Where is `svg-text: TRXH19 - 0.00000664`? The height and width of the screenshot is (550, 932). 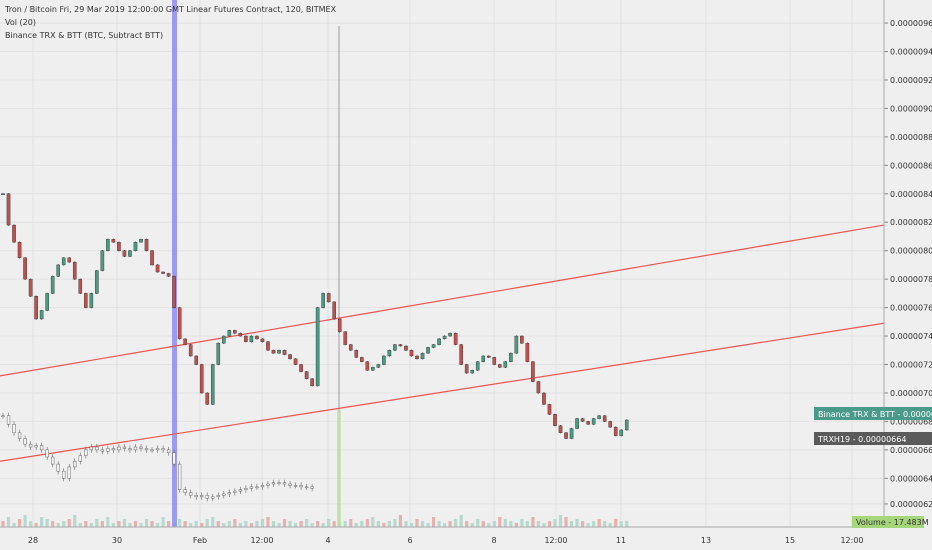
svg-text: TRXH19 - 0.00000664 is located at coordinates (861, 439).